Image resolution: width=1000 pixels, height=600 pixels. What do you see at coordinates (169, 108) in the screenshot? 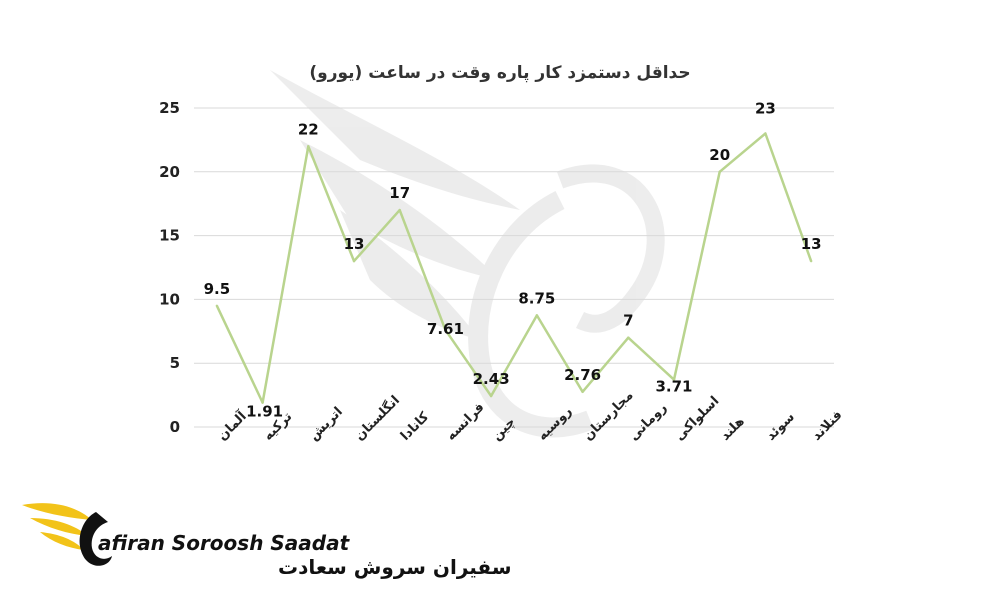
I see `y-tick-label: 25` at bounding box center [169, 108].